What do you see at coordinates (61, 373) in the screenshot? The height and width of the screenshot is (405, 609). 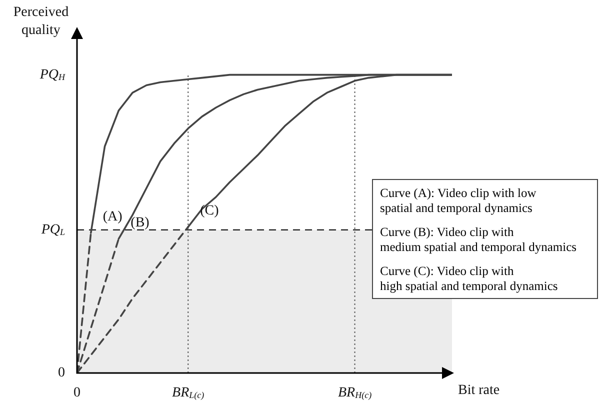 I see `text: 0` at bounding box center [61, 373].